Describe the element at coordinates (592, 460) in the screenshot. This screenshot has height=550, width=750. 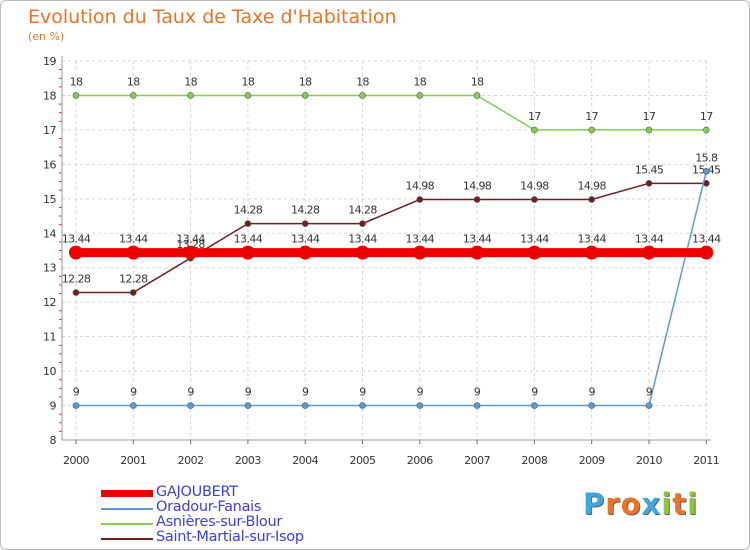
I see `x-tick-label: 2009` at that location.